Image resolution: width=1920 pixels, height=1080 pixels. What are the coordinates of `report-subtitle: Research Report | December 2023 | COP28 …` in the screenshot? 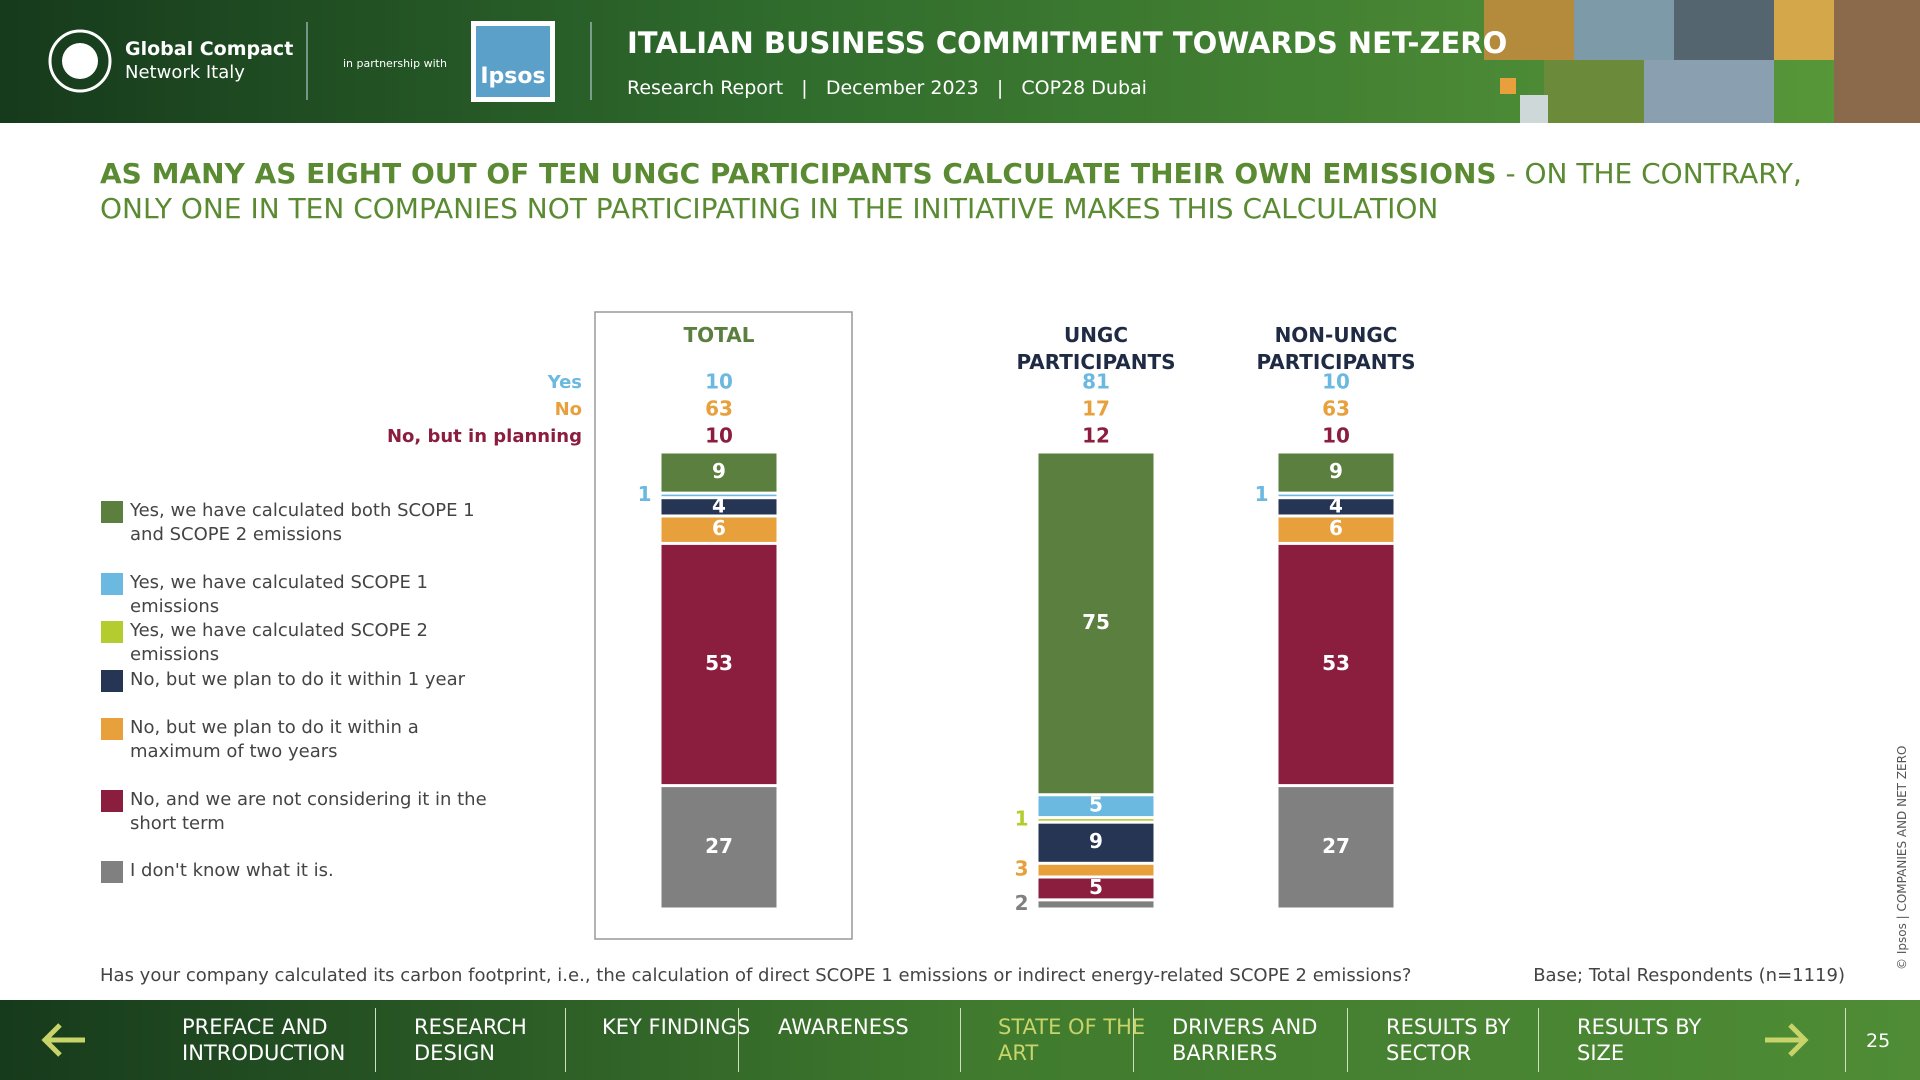 It's located at (887, 88).